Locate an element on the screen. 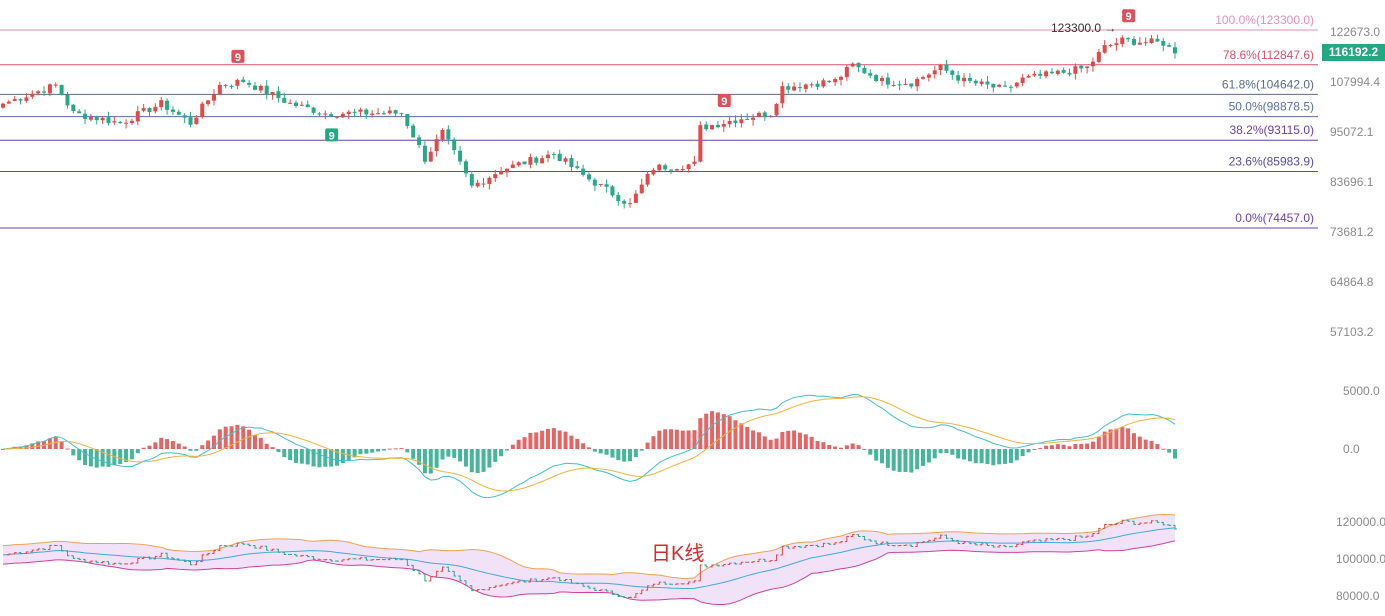  td9-marker-label: 9 is located at coordinates (1129, 17).